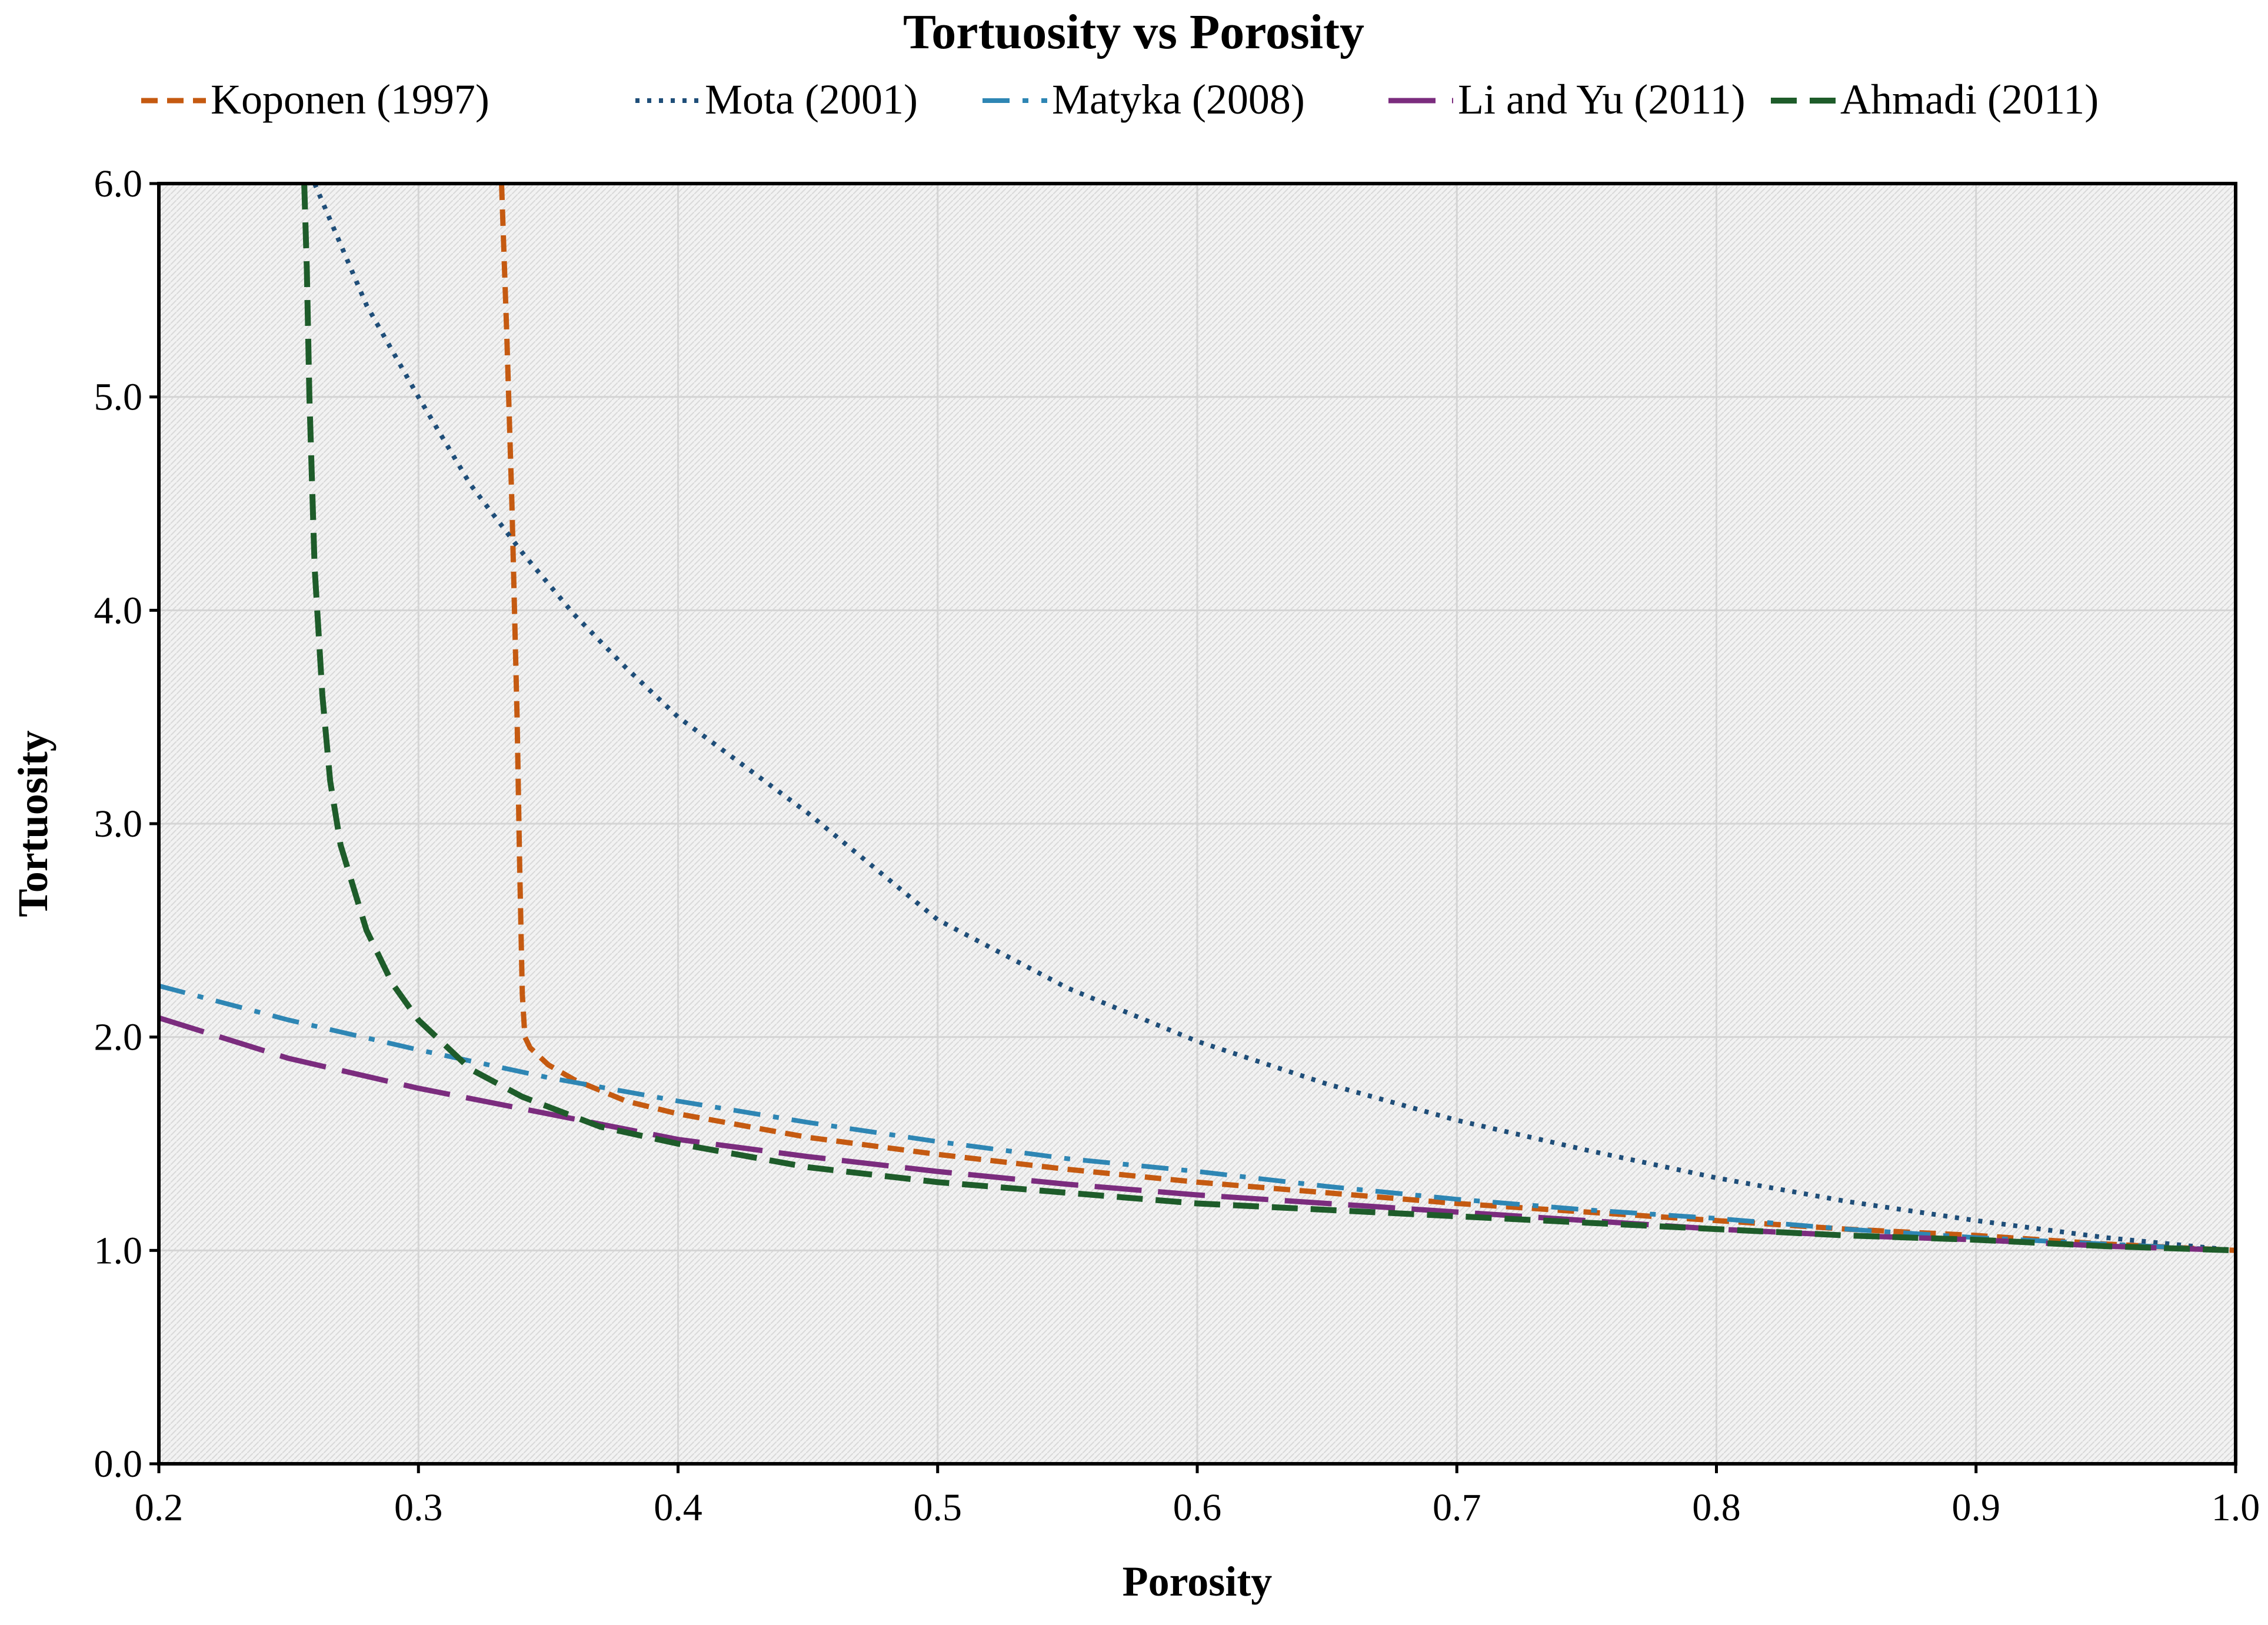 This screenshot has height=1625, width=2268. I want to click on legend-label: Li and Yu (2011), so click(1602, 99).